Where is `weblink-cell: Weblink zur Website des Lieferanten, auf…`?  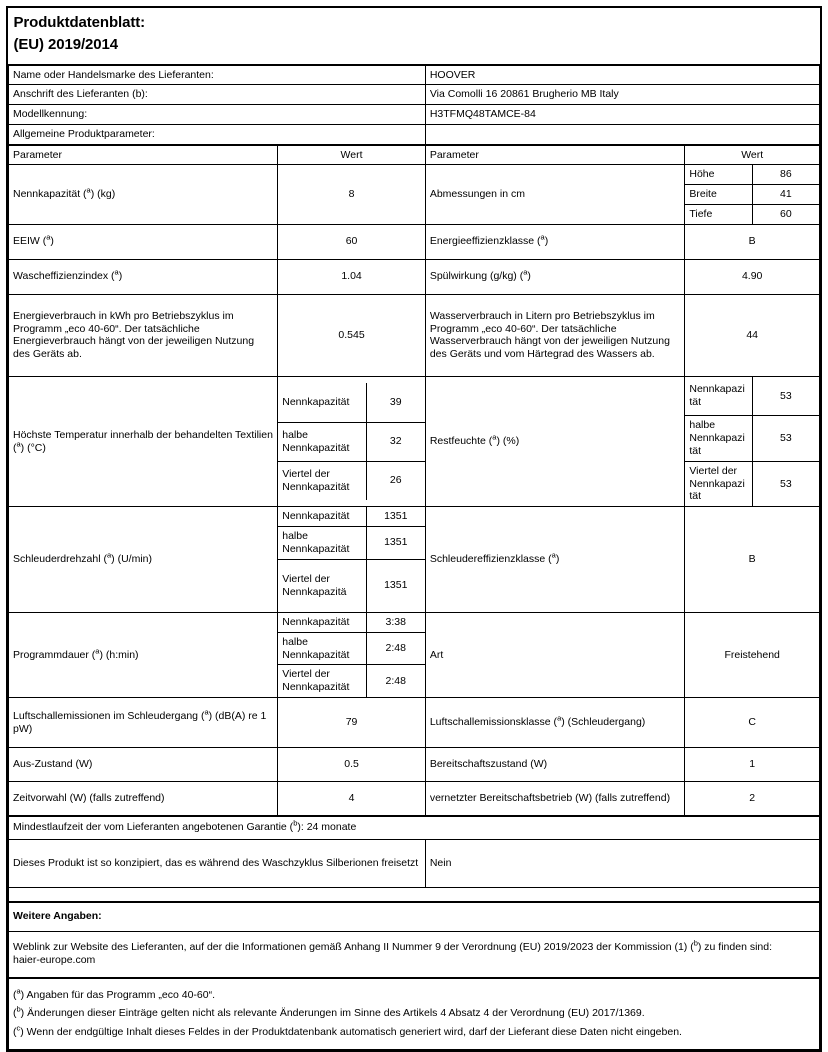
weblink-cell: Weblink zur Website des Lieferanten, auf… is located at coordinates (414, 955).